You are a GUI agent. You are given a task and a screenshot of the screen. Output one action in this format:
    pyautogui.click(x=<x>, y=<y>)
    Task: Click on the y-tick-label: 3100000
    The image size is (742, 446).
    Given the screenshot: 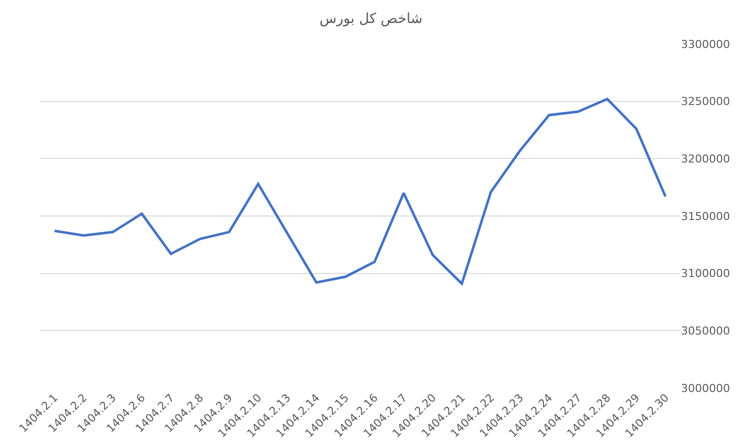 What is the action you would take?
    pyautogui.click(x=705, y=273)
    